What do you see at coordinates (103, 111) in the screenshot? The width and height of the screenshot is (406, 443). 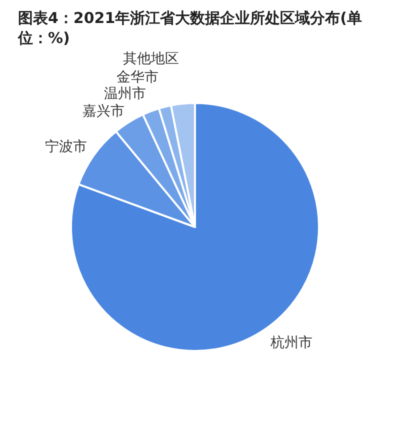 I see `slice-label: 嘉兴市` at bounding box center [103, 111].